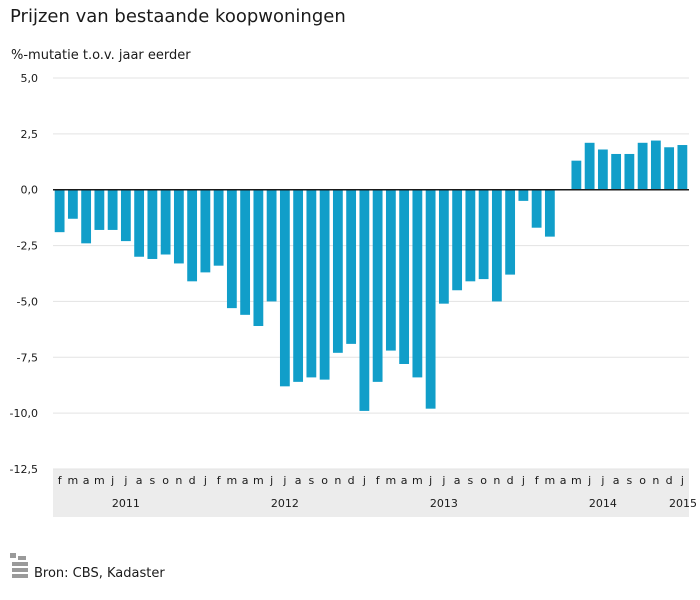  Describe the element at coordinates (27, 301) in the screenshot. I see `y-tick-label: -5,0` at that location.